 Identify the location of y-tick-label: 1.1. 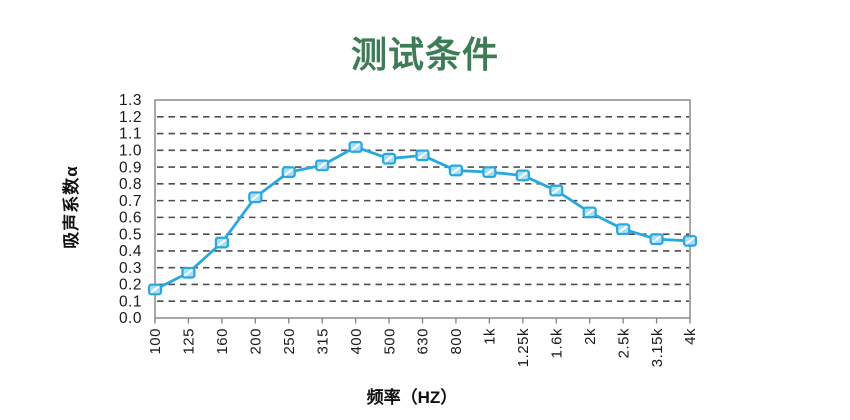
(130, 134).